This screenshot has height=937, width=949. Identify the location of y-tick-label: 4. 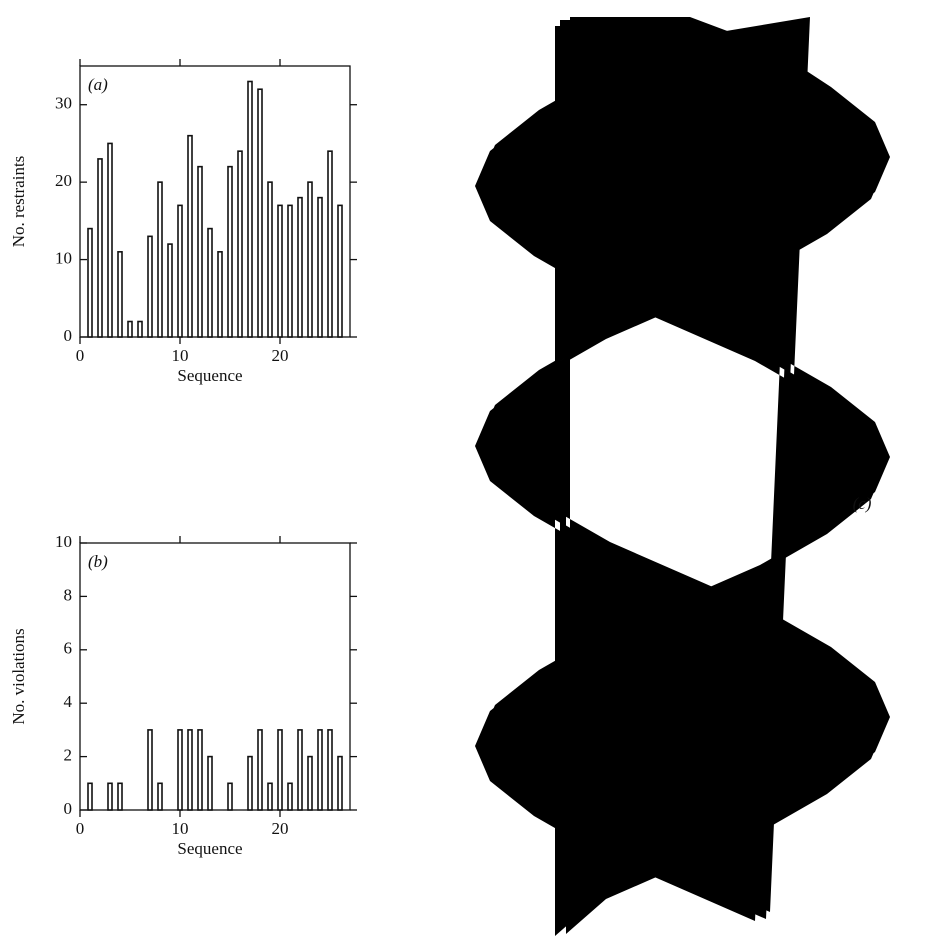
(68, 701).